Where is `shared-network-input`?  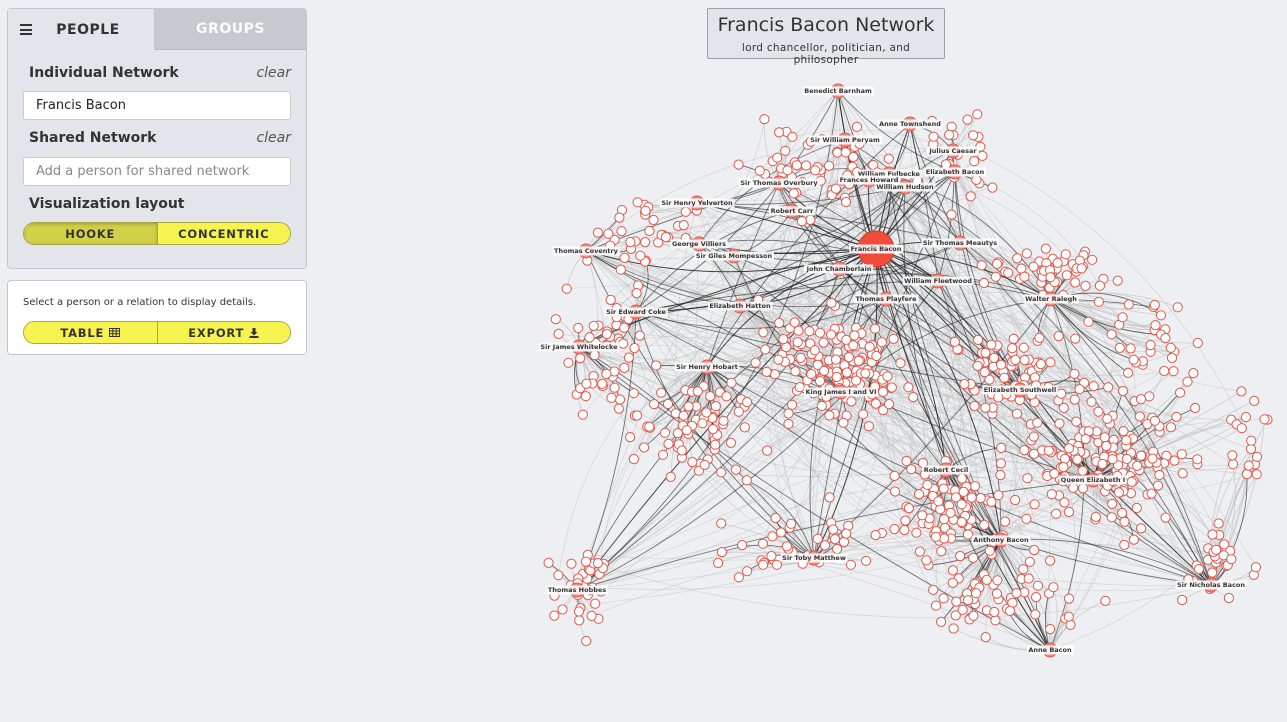
shared-network-input is located at coordinates (157, 171).